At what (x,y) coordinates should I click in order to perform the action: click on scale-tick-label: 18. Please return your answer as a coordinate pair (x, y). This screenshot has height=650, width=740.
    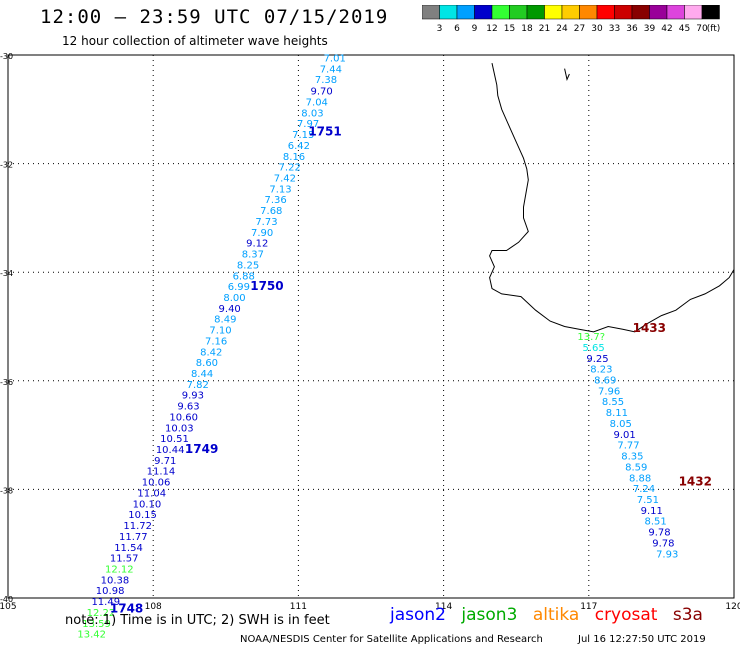
    Looking at the image, I should click on (527, 29).